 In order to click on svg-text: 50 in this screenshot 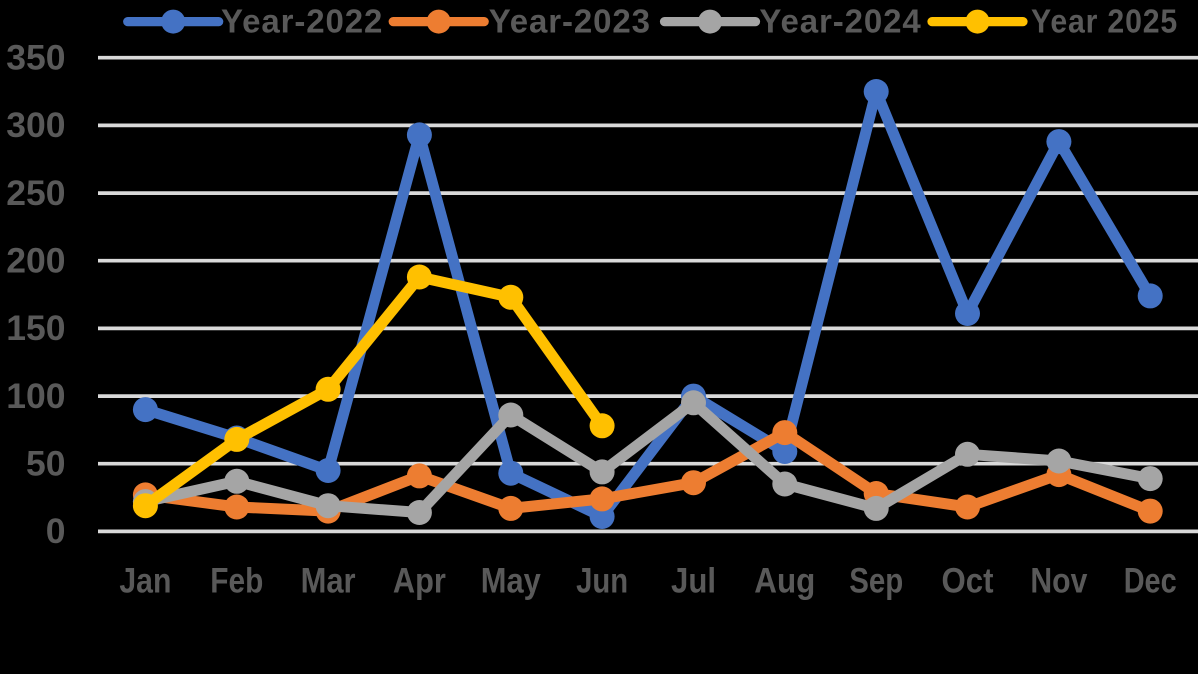, I will do `click(46, 464)`.